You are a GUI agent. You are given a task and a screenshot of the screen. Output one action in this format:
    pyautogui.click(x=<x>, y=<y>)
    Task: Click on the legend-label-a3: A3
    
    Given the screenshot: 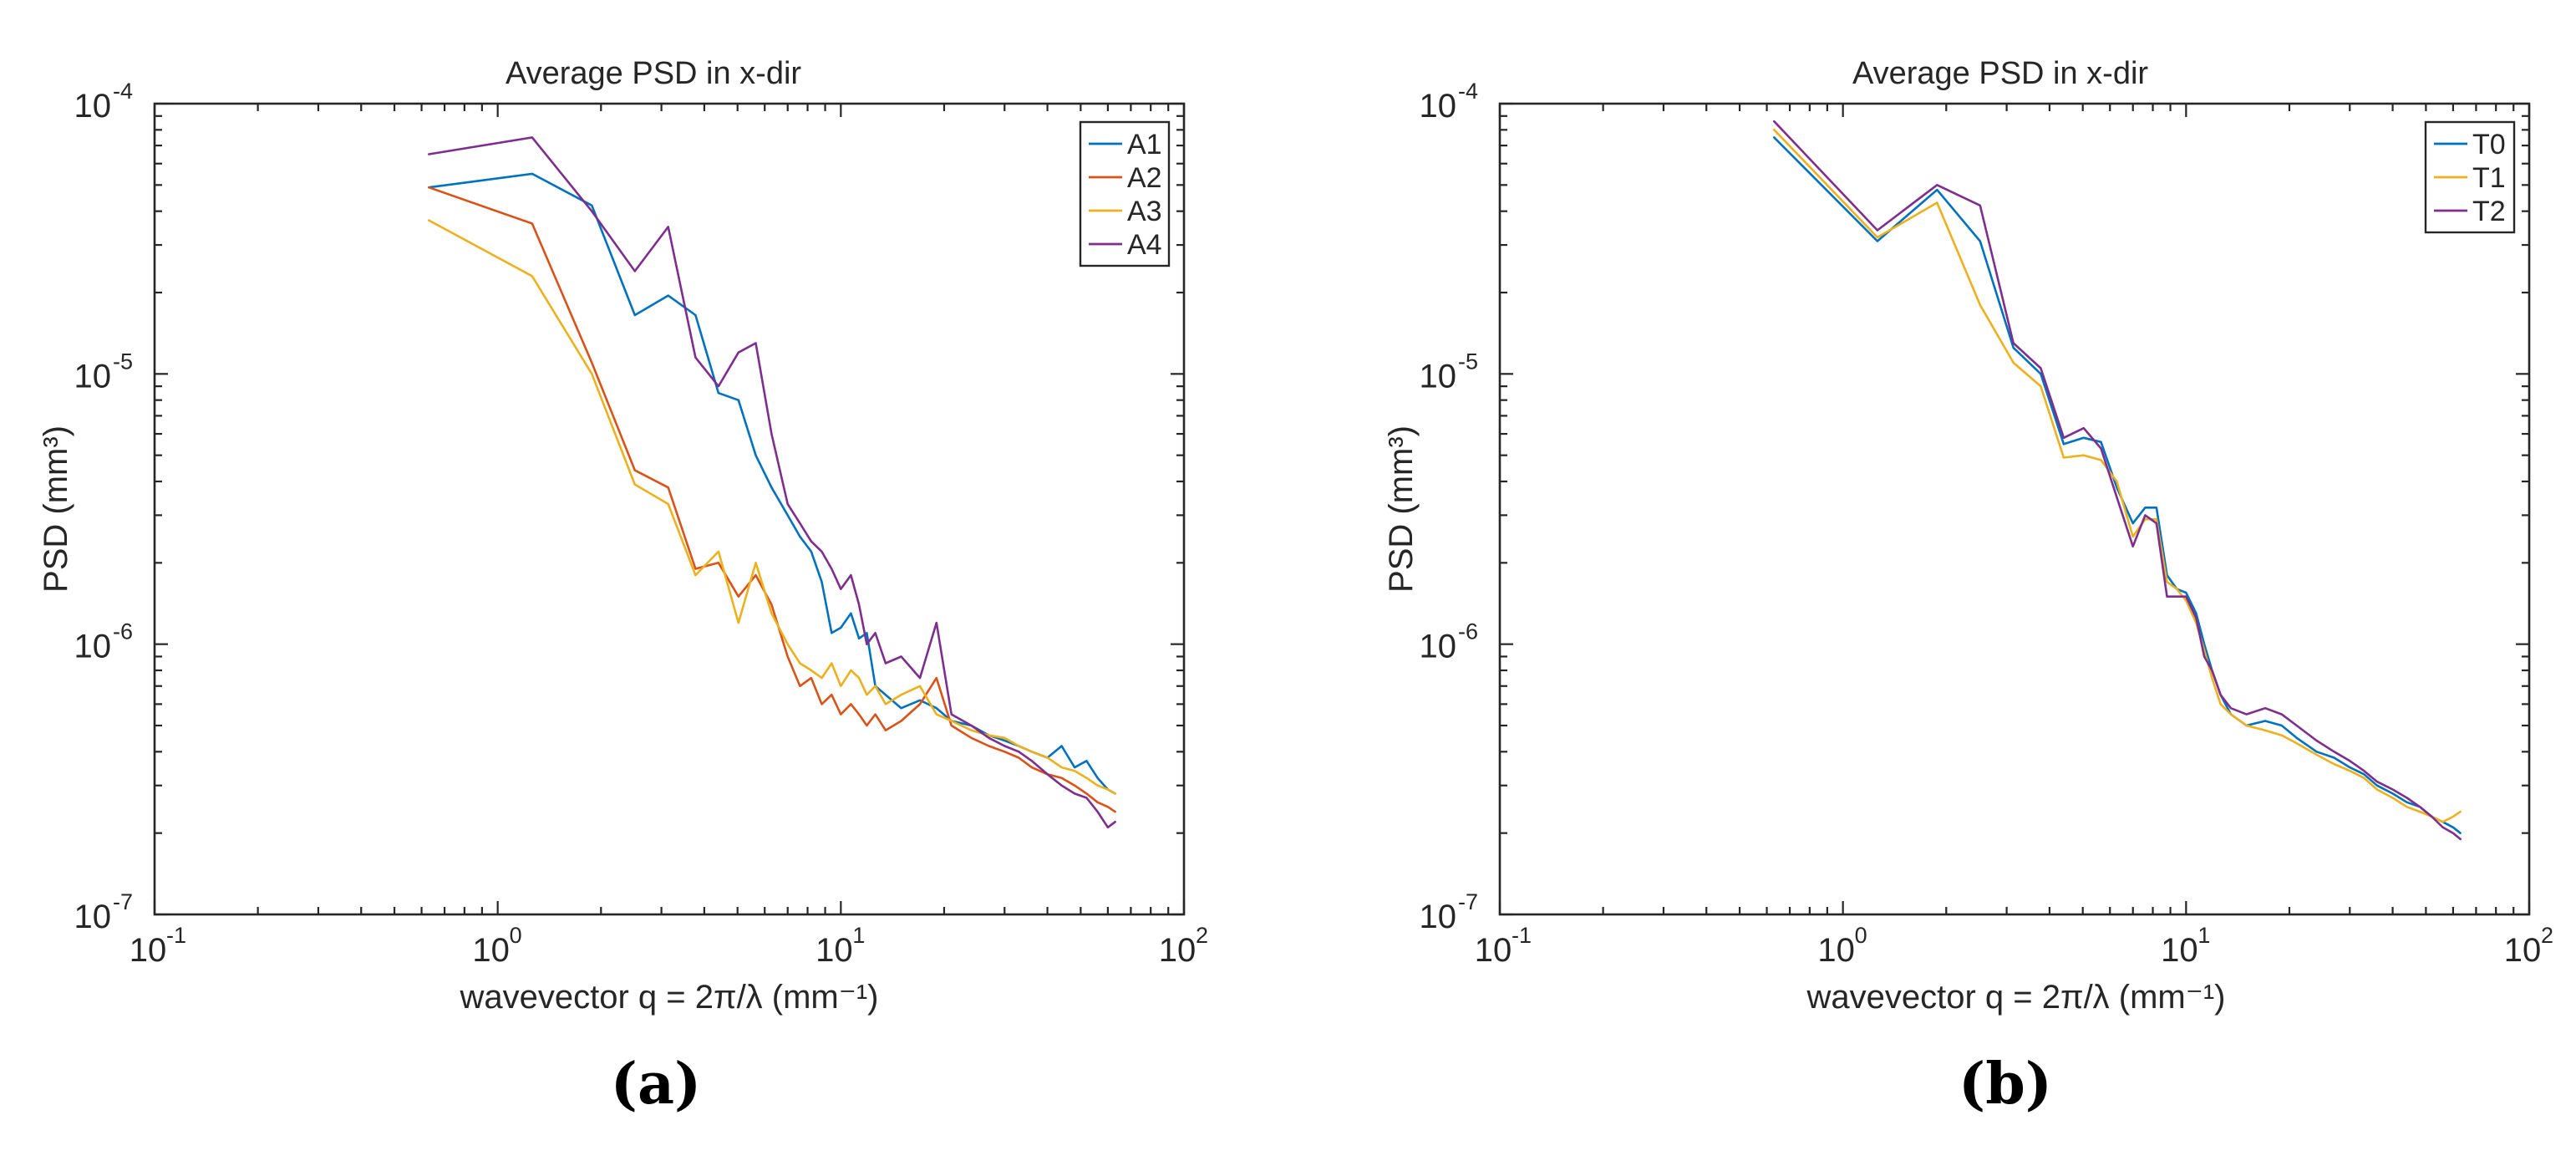 What is the action you would take?
    pyautogui.click(x=1144, y=211)
    